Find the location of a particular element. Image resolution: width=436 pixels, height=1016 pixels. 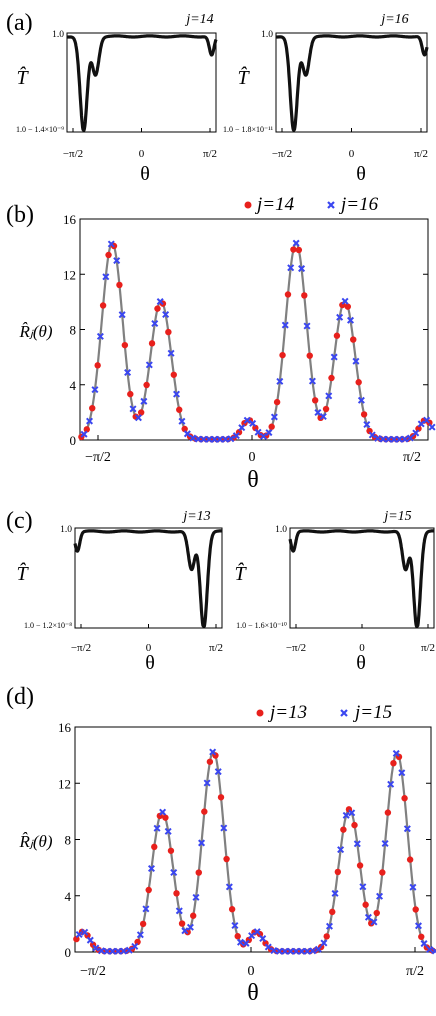

y-axis-label: R̂ⱼ(θ) is located at coordinates (35, 841).